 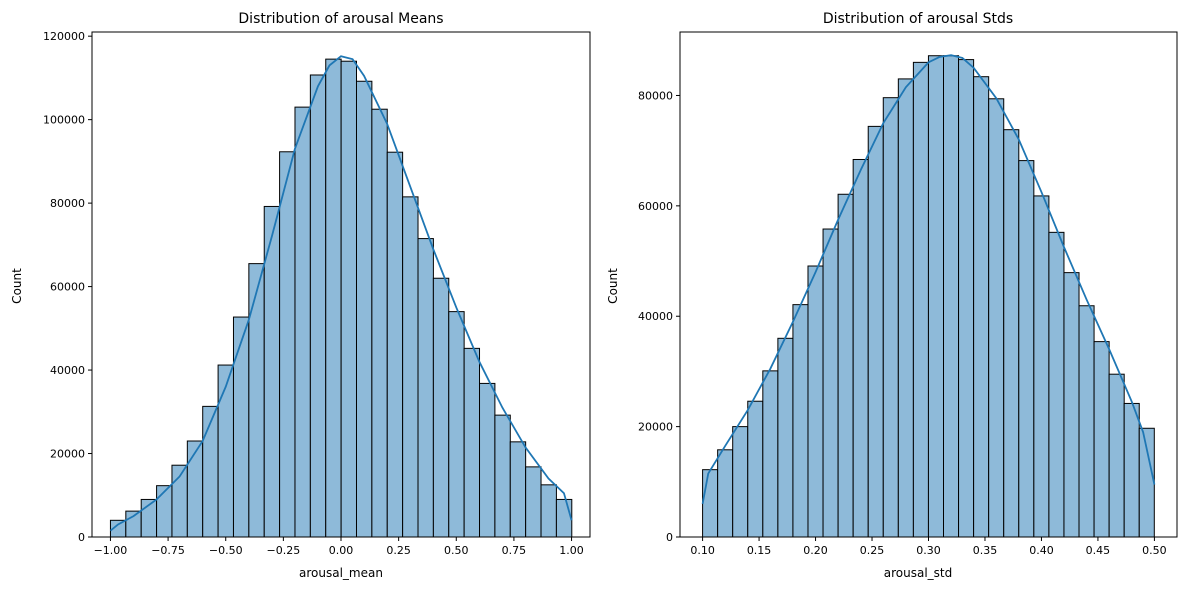 I want to click on x-tick-label: 0.00, so click(x=341, y=550).